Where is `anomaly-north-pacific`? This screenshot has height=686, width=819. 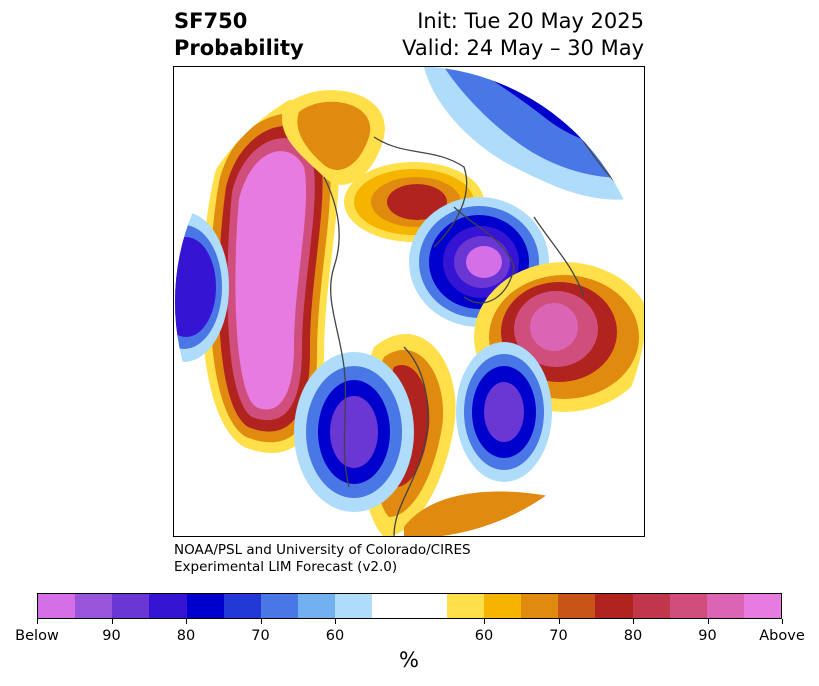 anomaly-north-pacific is located at coordinates (270, 276).